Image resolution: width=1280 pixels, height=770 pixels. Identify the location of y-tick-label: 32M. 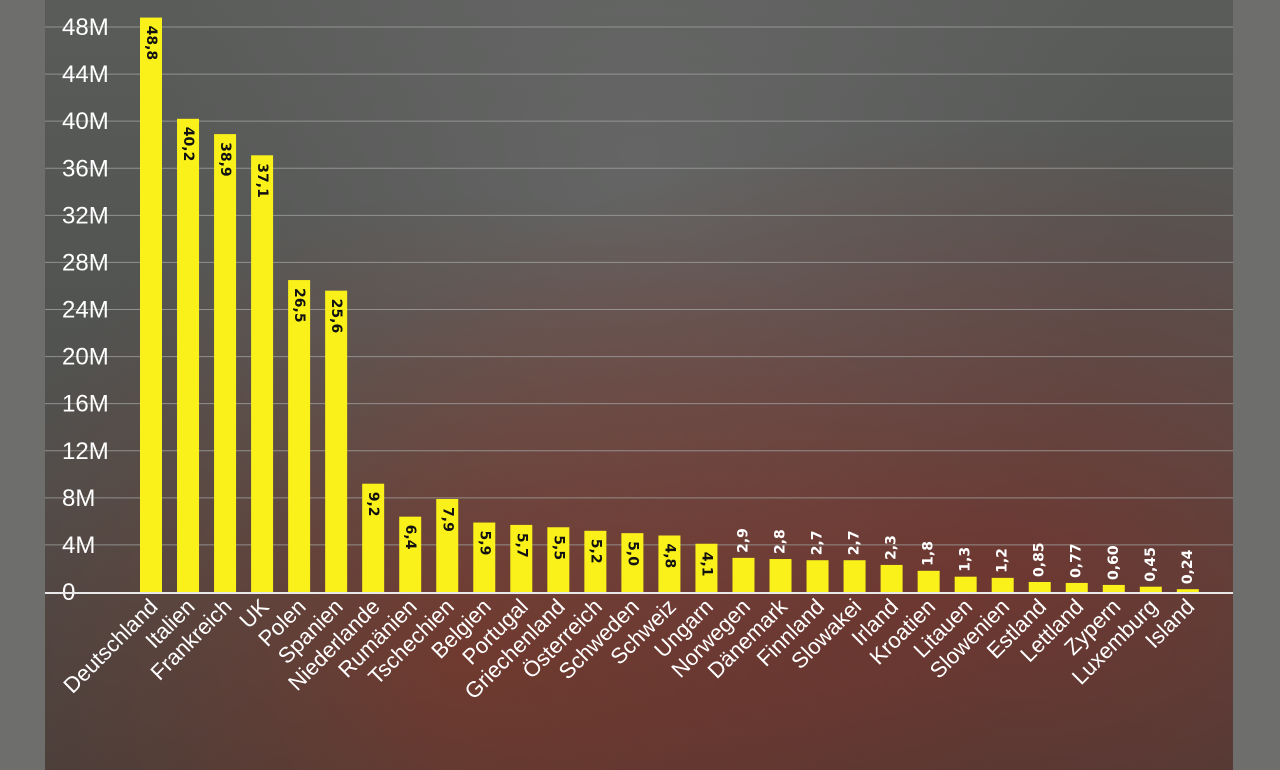
(85, 215).